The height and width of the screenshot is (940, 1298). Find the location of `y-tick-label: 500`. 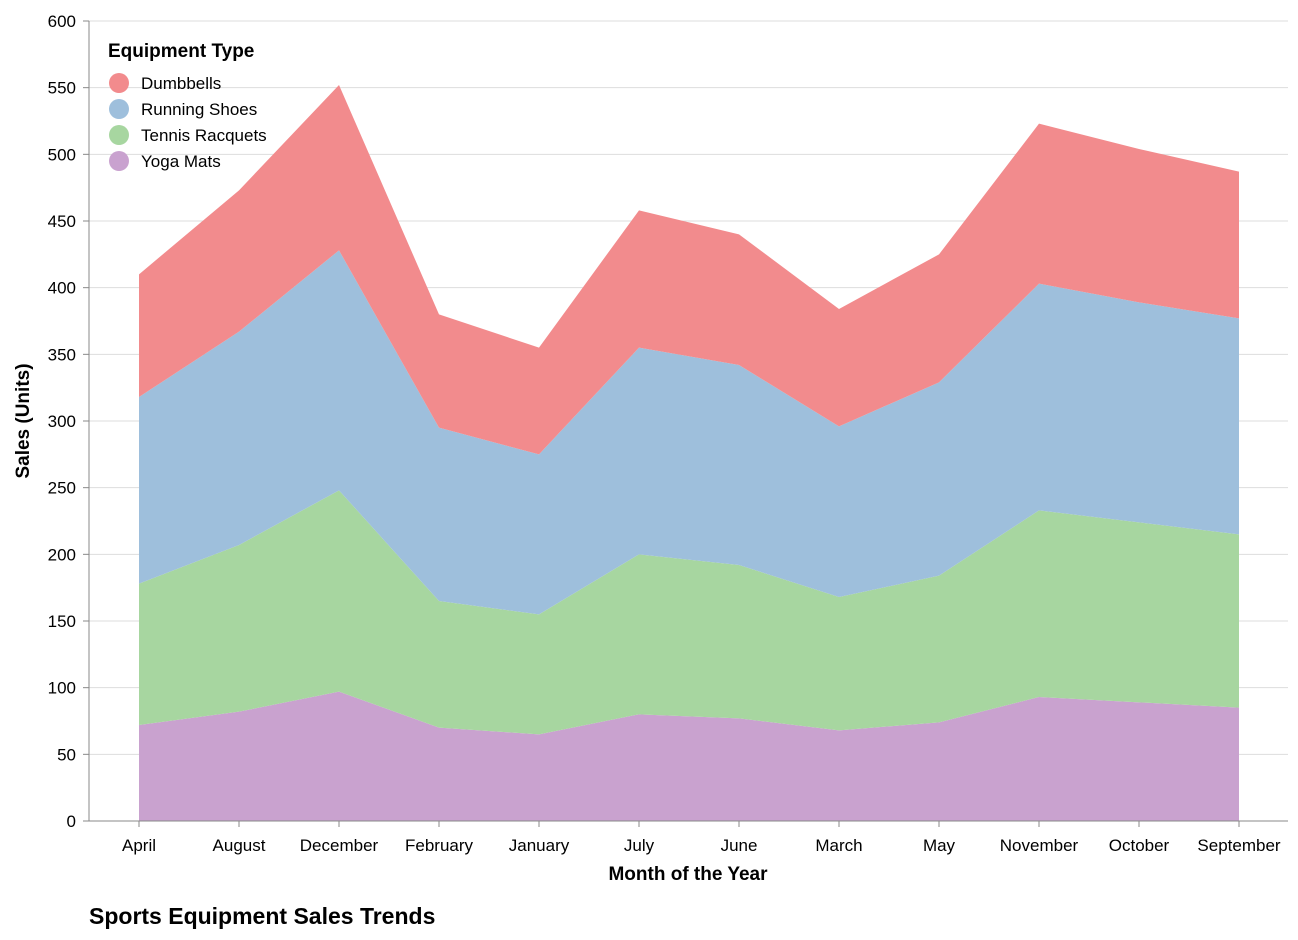

y-tick-label: 500 is located at coordinates (62, 154).